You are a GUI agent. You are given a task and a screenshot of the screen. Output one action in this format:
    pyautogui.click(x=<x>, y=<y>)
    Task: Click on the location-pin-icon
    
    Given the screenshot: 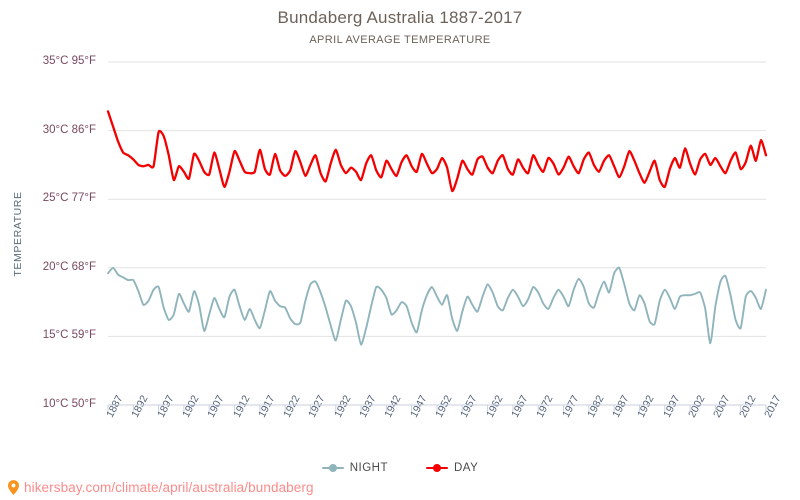 What is the action you would take?
    pyautogui.click(x=13, y=487)
    